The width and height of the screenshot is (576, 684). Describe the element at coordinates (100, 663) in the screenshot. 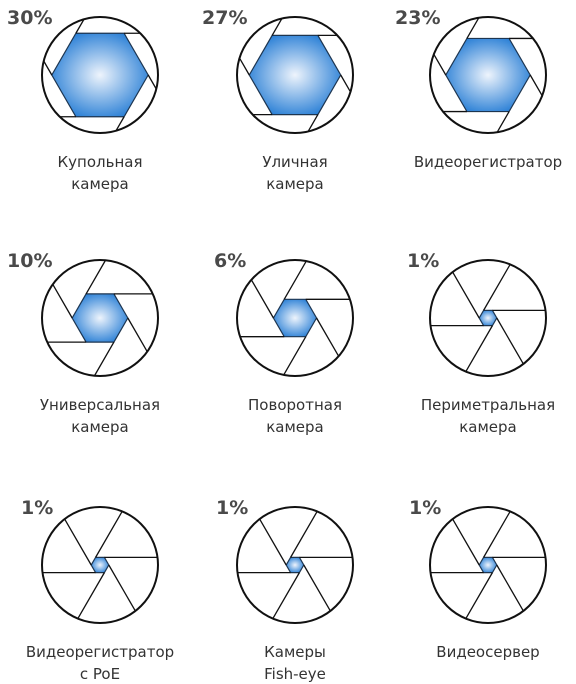

I see `category-label: Видеорегистратор с PoE` at that location.